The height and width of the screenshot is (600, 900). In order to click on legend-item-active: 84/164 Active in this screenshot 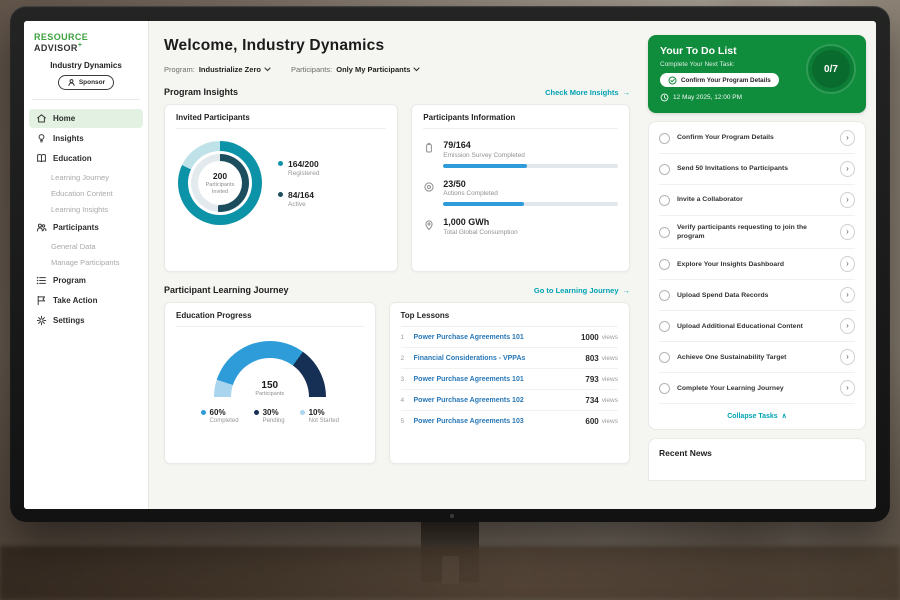, I will do `click(298, 199)`.